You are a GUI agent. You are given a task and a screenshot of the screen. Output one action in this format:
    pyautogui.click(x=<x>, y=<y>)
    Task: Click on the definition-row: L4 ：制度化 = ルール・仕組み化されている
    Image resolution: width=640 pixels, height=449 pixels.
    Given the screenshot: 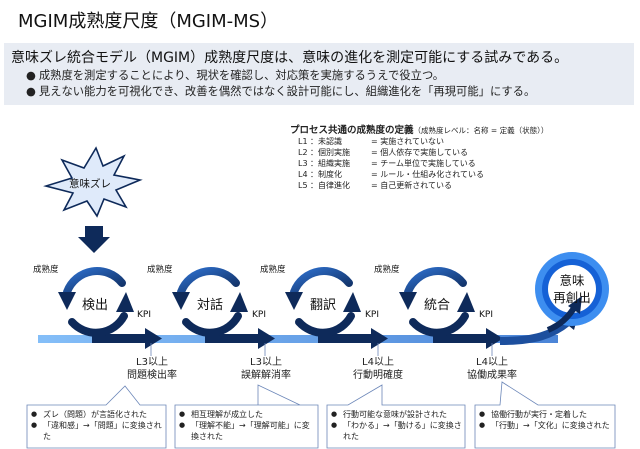 What is the action you would take?
    pyautogui.click(x=391, y=174)
    